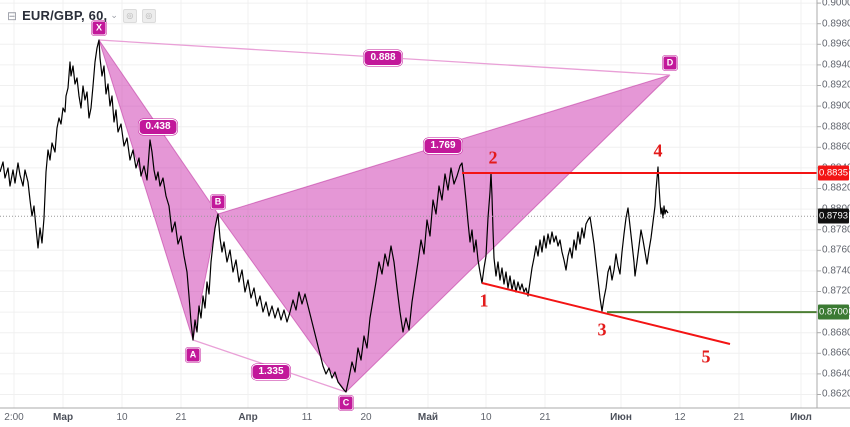 The width and height of the screenshot is (850, 427). What do you see at coordinates (443, 146) in the screenshot?
I see `ratio-label-1.769: 1.769` at bounding box center [443, 146].